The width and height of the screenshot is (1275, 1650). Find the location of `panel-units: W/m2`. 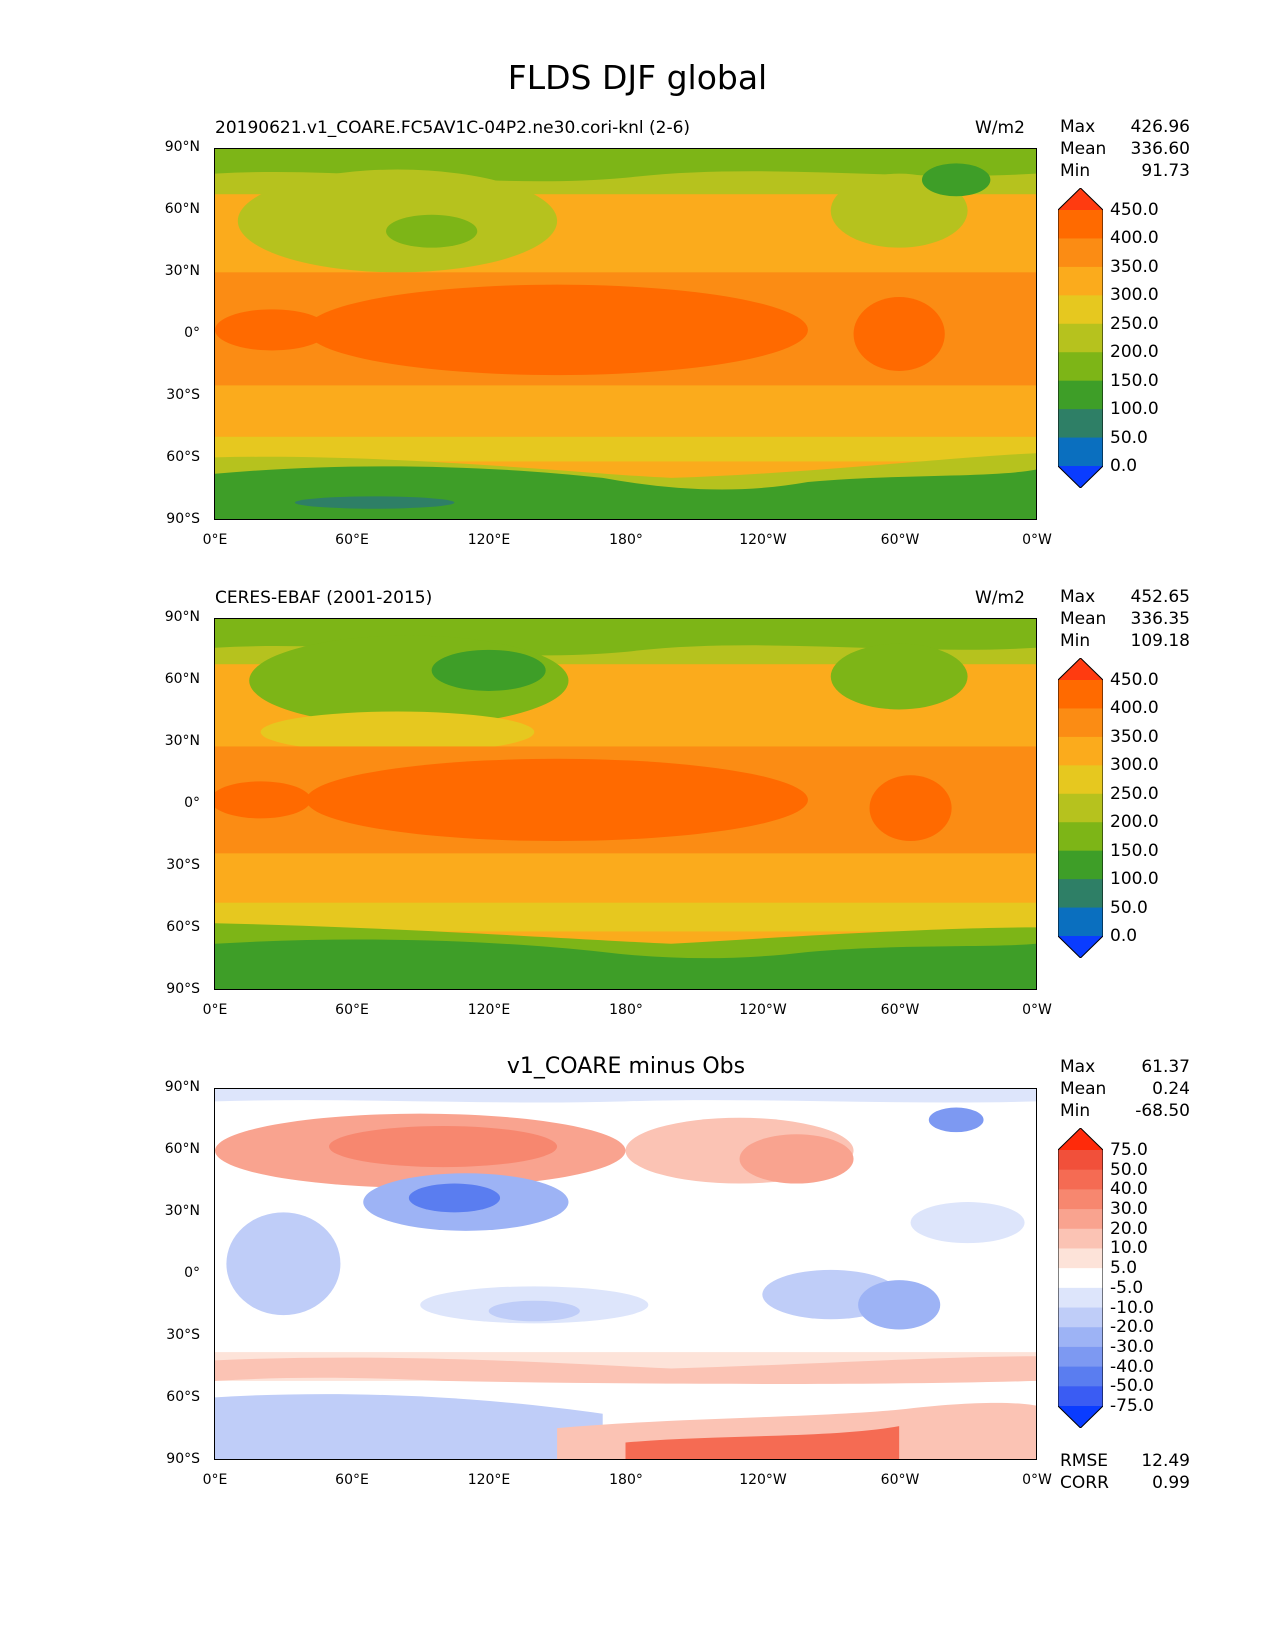

panel-units: W/m2 is located at coordinates (1000, 598).